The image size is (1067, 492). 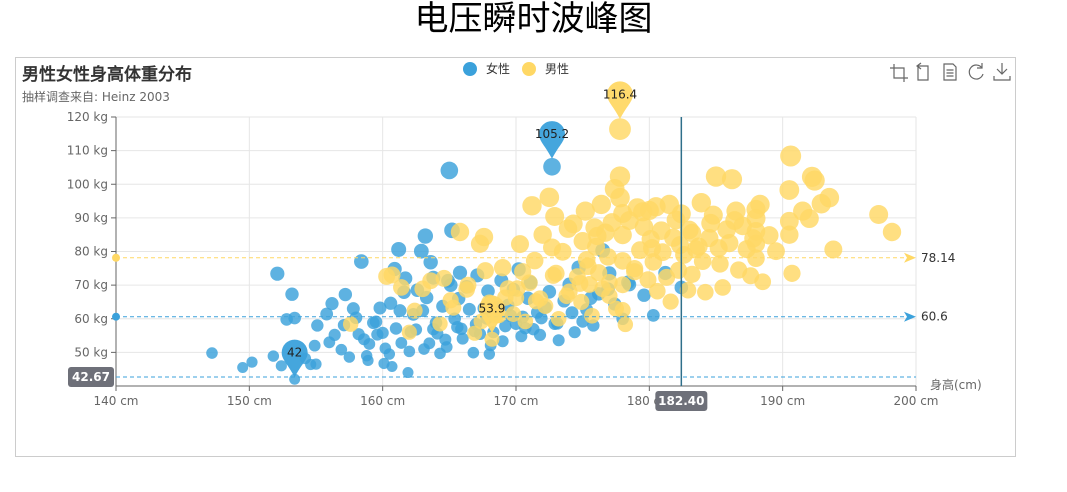 I want to click on mark-point-pin: 42, so click(x=294, y=358).